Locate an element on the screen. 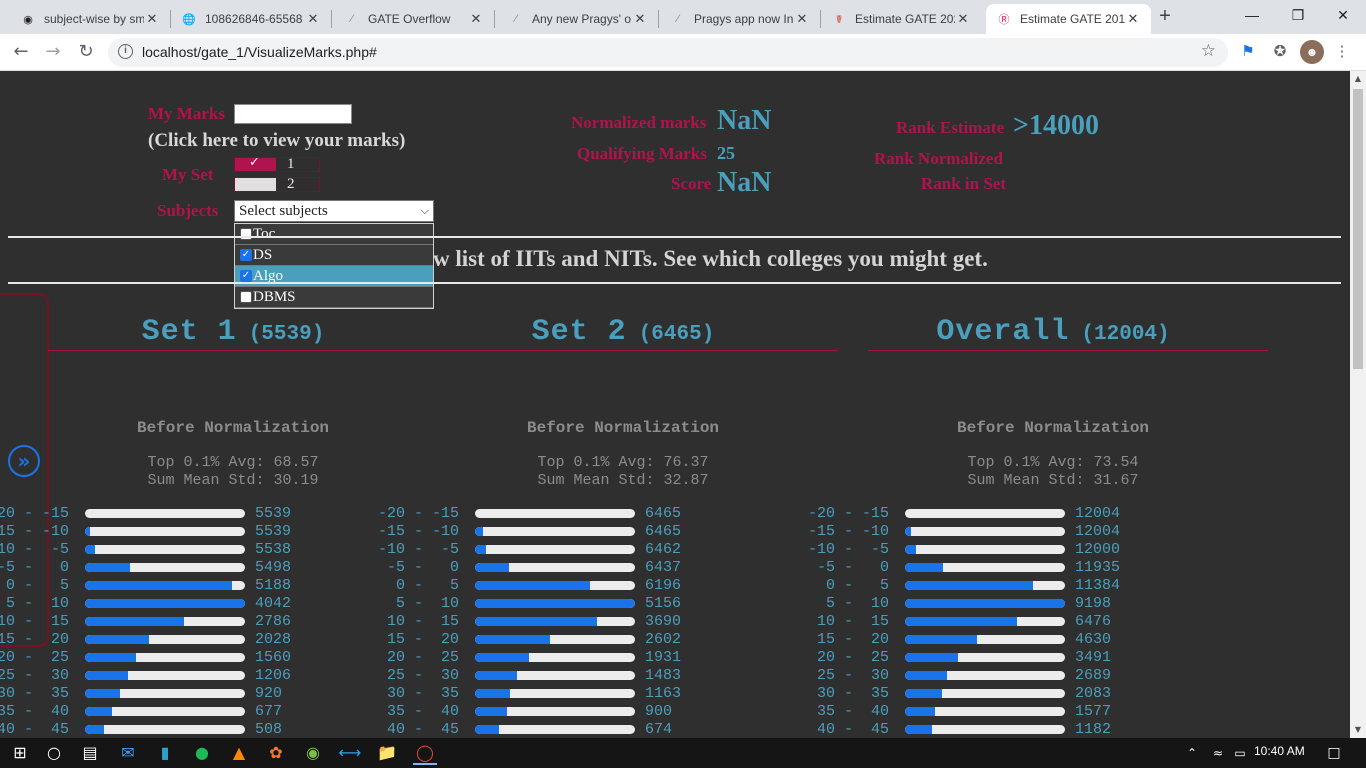 The height and width of the screenshot is (768, 1366). cumulative-count: 2786 is located at coordinates (273, 621).